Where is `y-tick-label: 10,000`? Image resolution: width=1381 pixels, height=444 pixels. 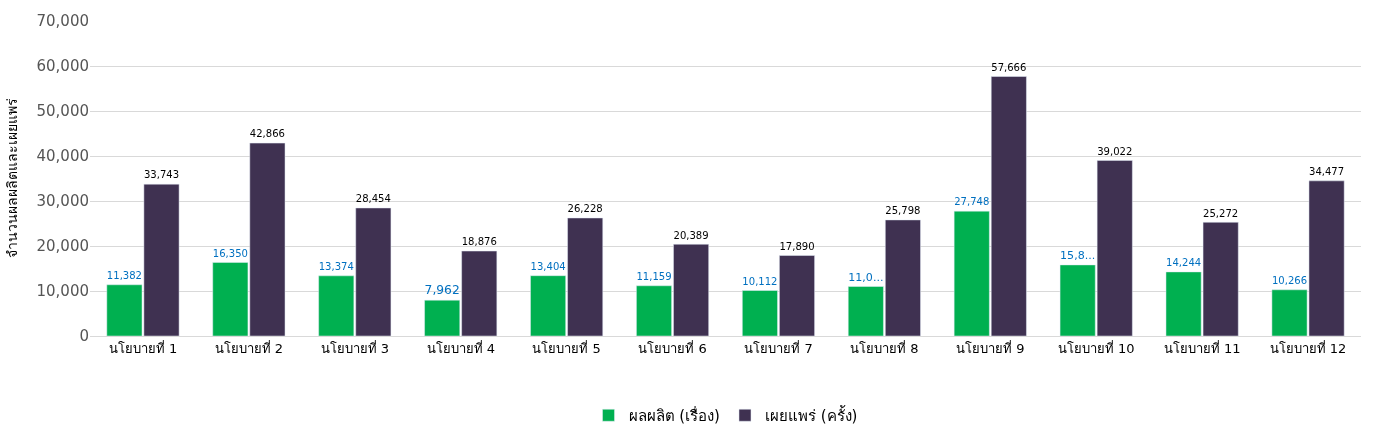 y-tick-label: 10,000 is located at coordinates (62, 291).